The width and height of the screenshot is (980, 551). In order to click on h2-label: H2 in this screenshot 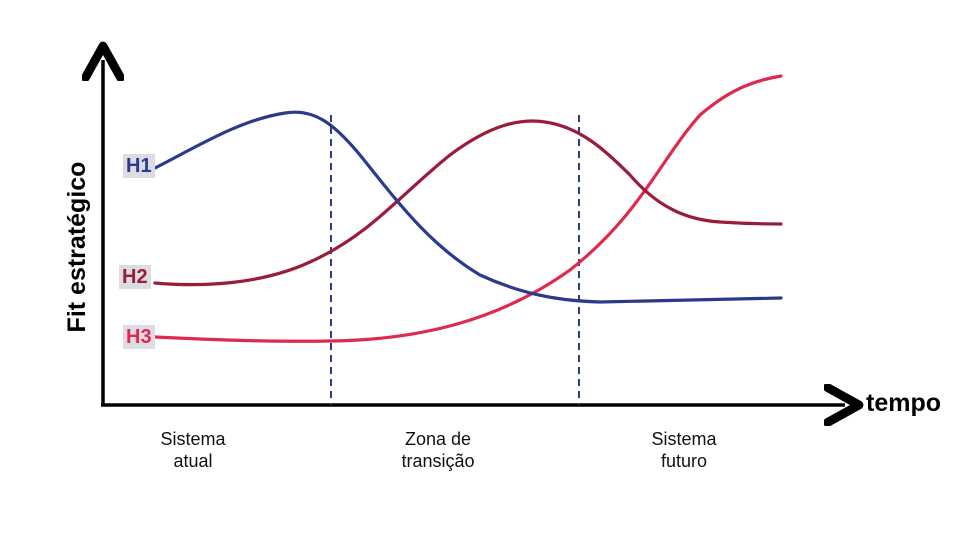, I will do `click(135, 277)`.